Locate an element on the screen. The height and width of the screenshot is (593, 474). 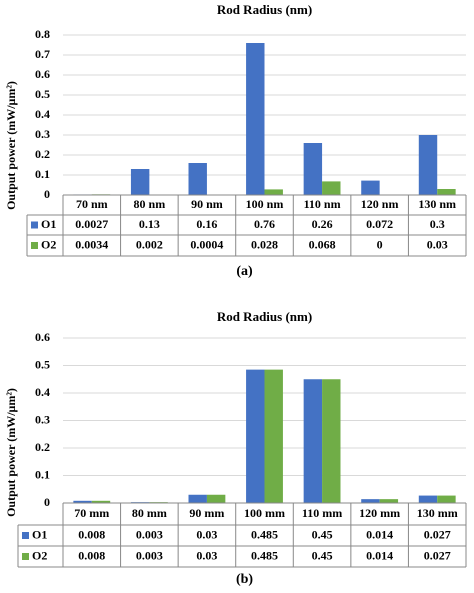
table-cell: 0.13 is located at coordinates (149, 224).